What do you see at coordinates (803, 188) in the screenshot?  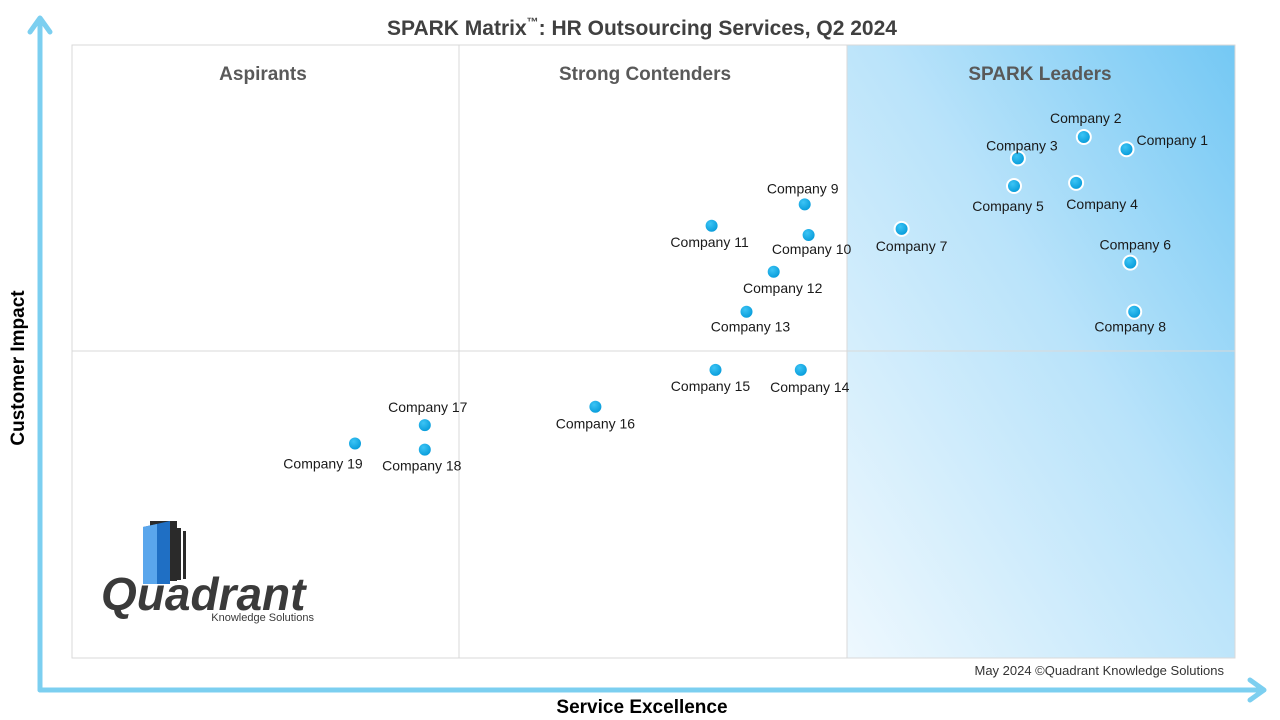 I see `point-label-company-9: Company 9` at bounding box center [803, 188].